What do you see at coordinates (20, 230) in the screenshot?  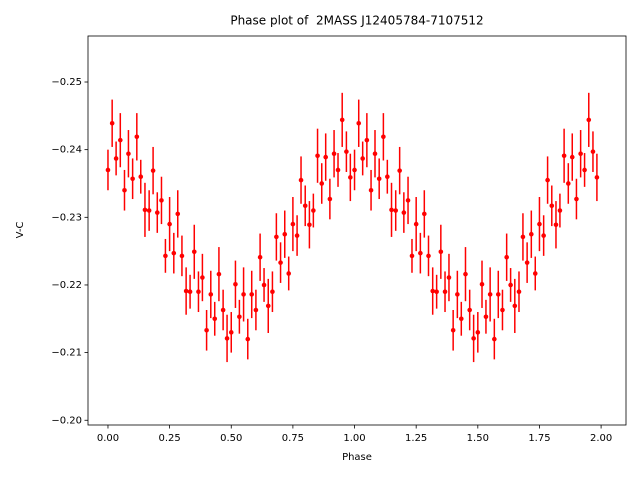 I see `y-axis-label: V-C` at bounding box center [20, 230].